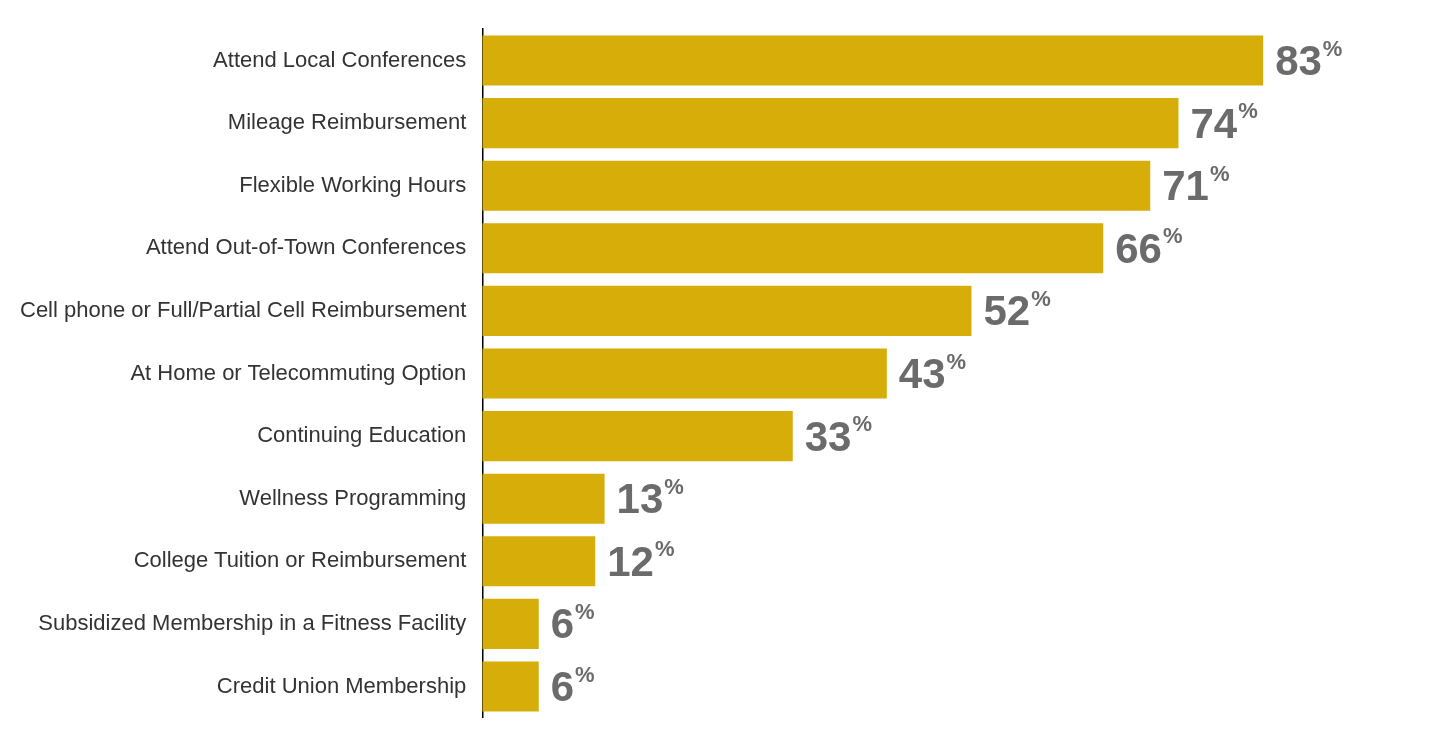 Image resolution: width=1439 pixels, height=747 pixels. What do you see at coordinates (362, 435) in the screenshot?
I see `y-tick-label: Continuing Education` at bounding box center [362, 435].